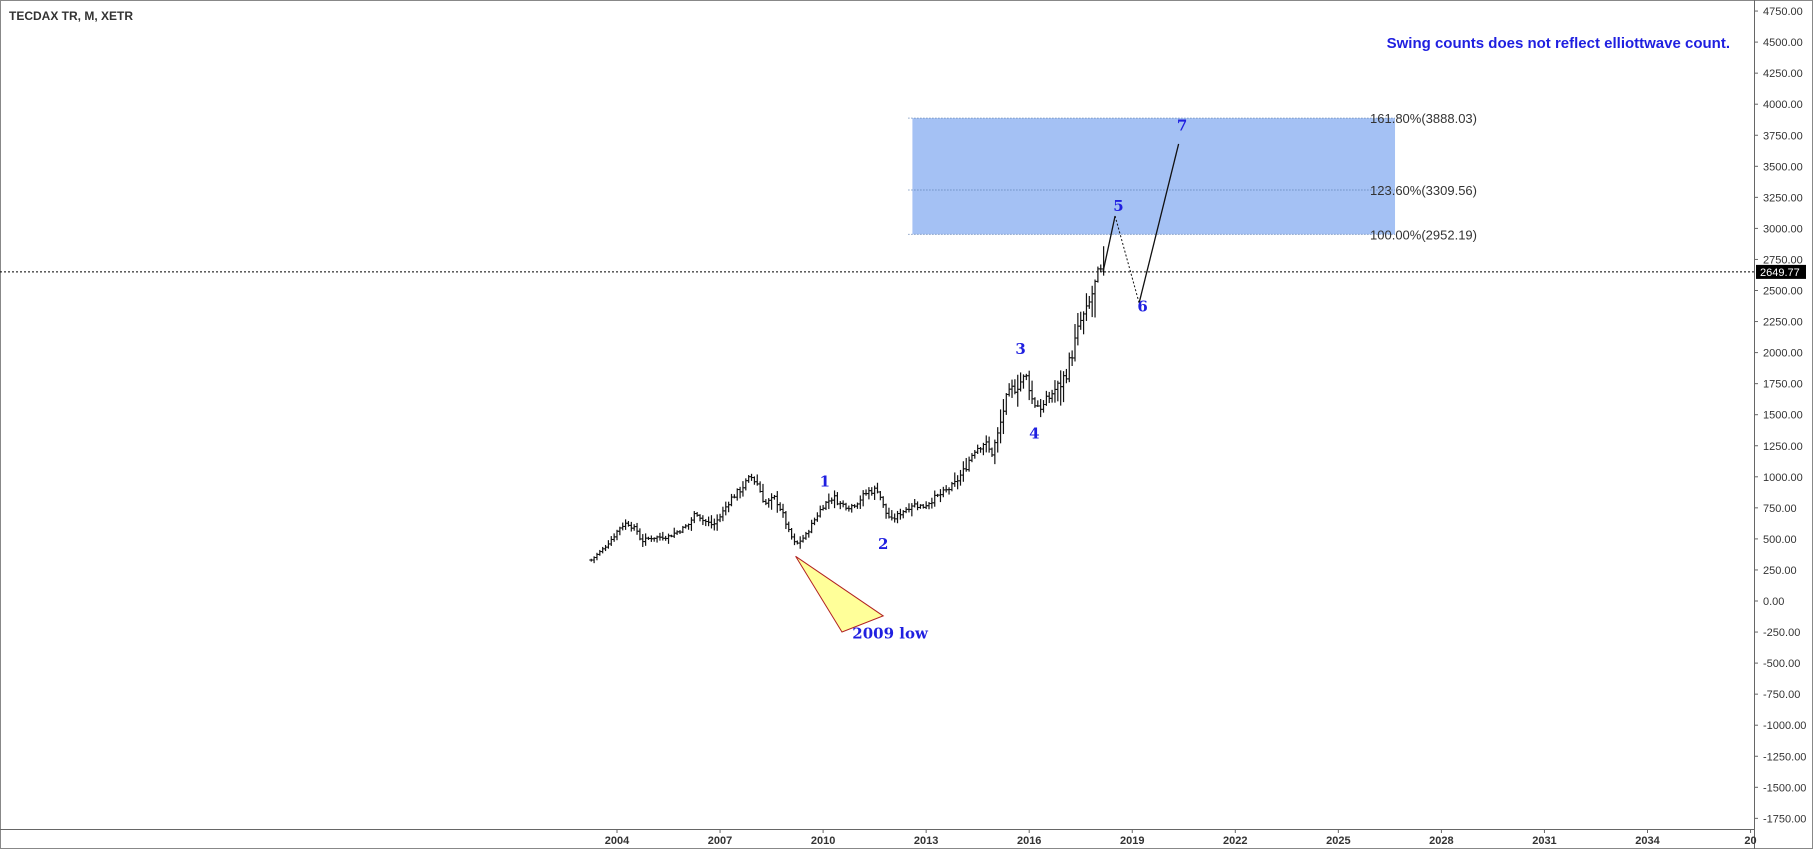  I want to click on symbol-title: TECDAX TR, M, XETR, so click(71, 16).